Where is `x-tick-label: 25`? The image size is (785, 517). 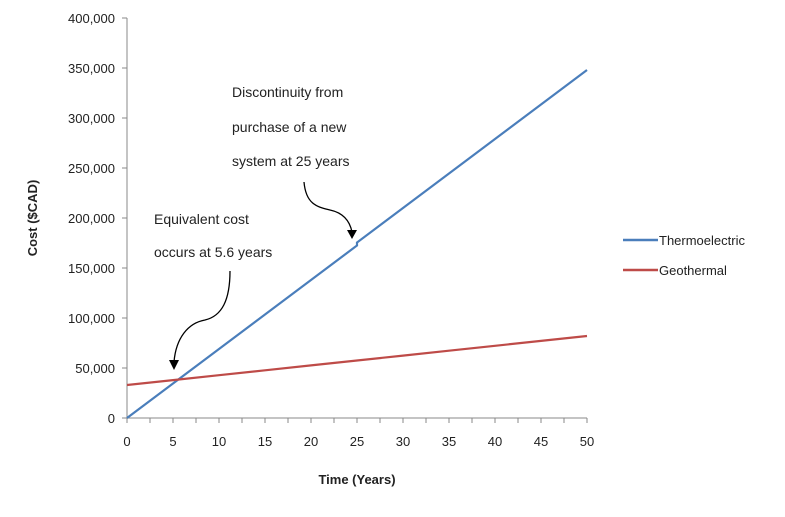
x-tick-label: 25 is located at coordinates (357, 441).